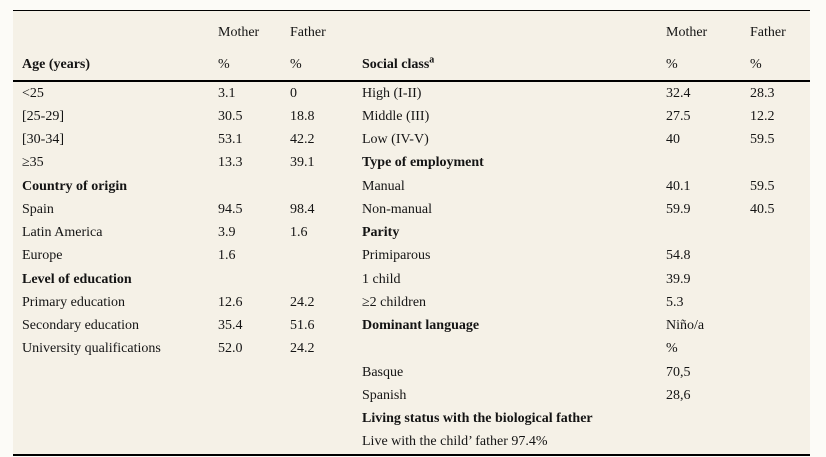 The height and width of the screenshot is (457, 826). I want to click on father-right-cell: 28.3, so click(762, 93).